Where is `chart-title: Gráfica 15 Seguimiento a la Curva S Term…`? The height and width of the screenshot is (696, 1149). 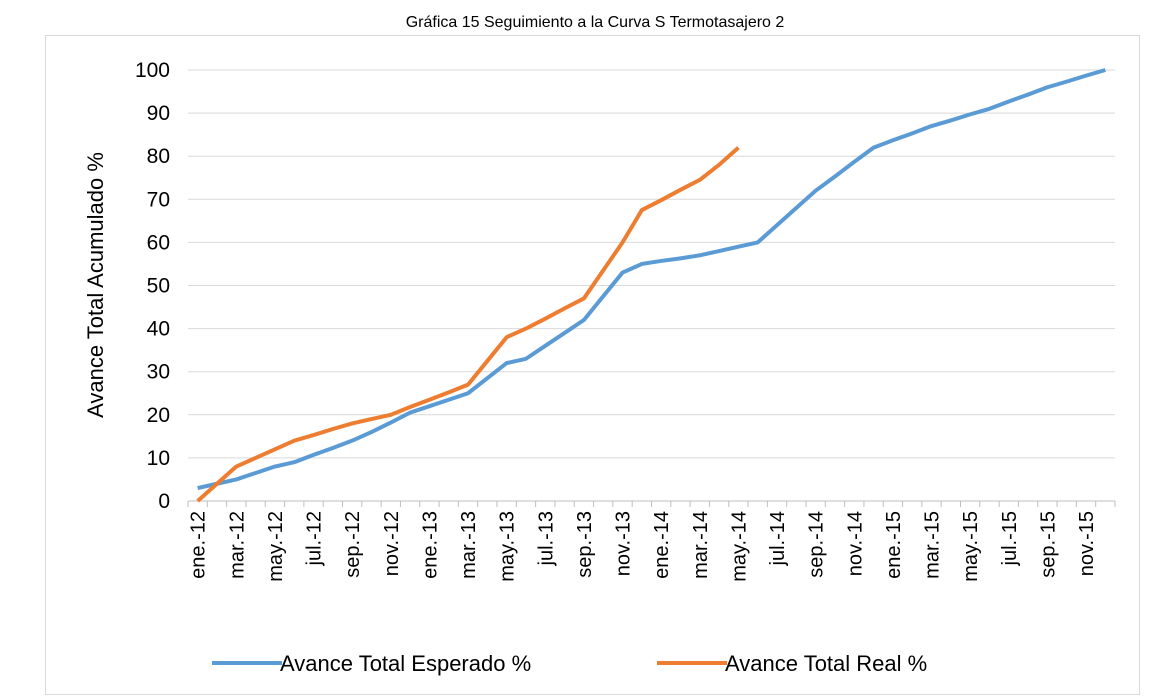
chart-title: Gráfica 15 Seguimiento a la Curva S Term… is located at coordinates (595, 22).